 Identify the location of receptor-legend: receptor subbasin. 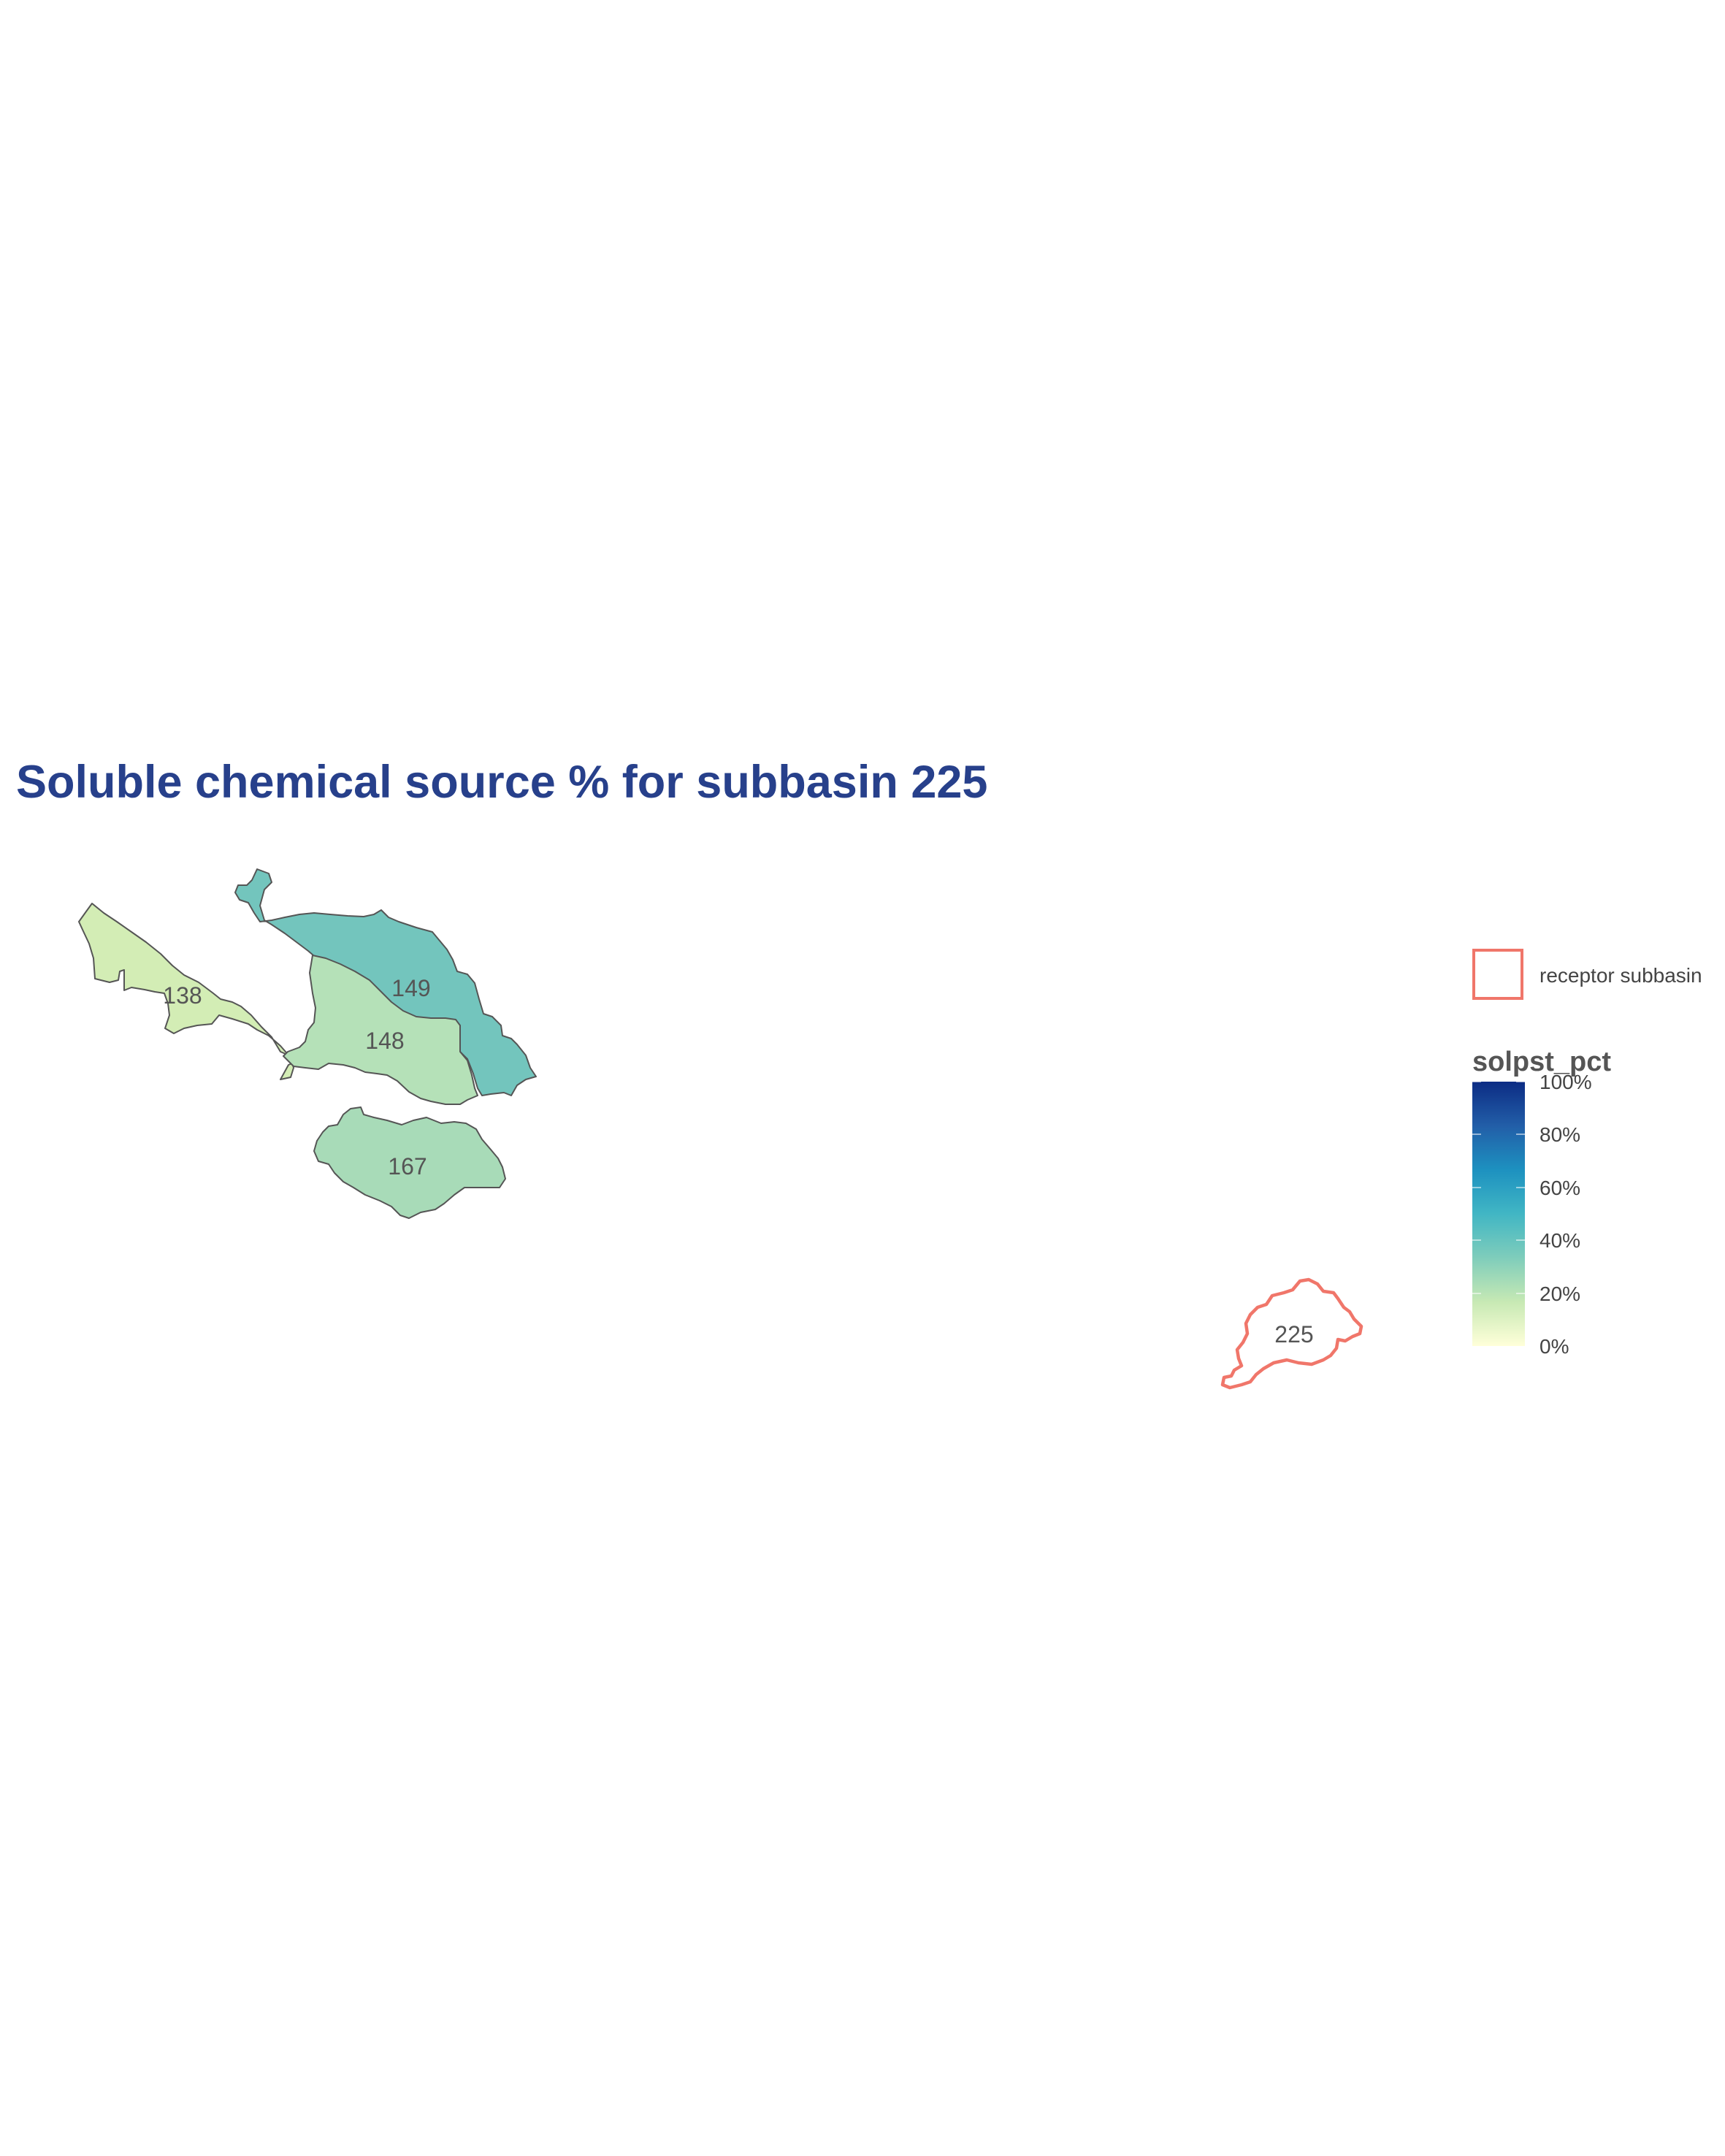
(1587, 975).